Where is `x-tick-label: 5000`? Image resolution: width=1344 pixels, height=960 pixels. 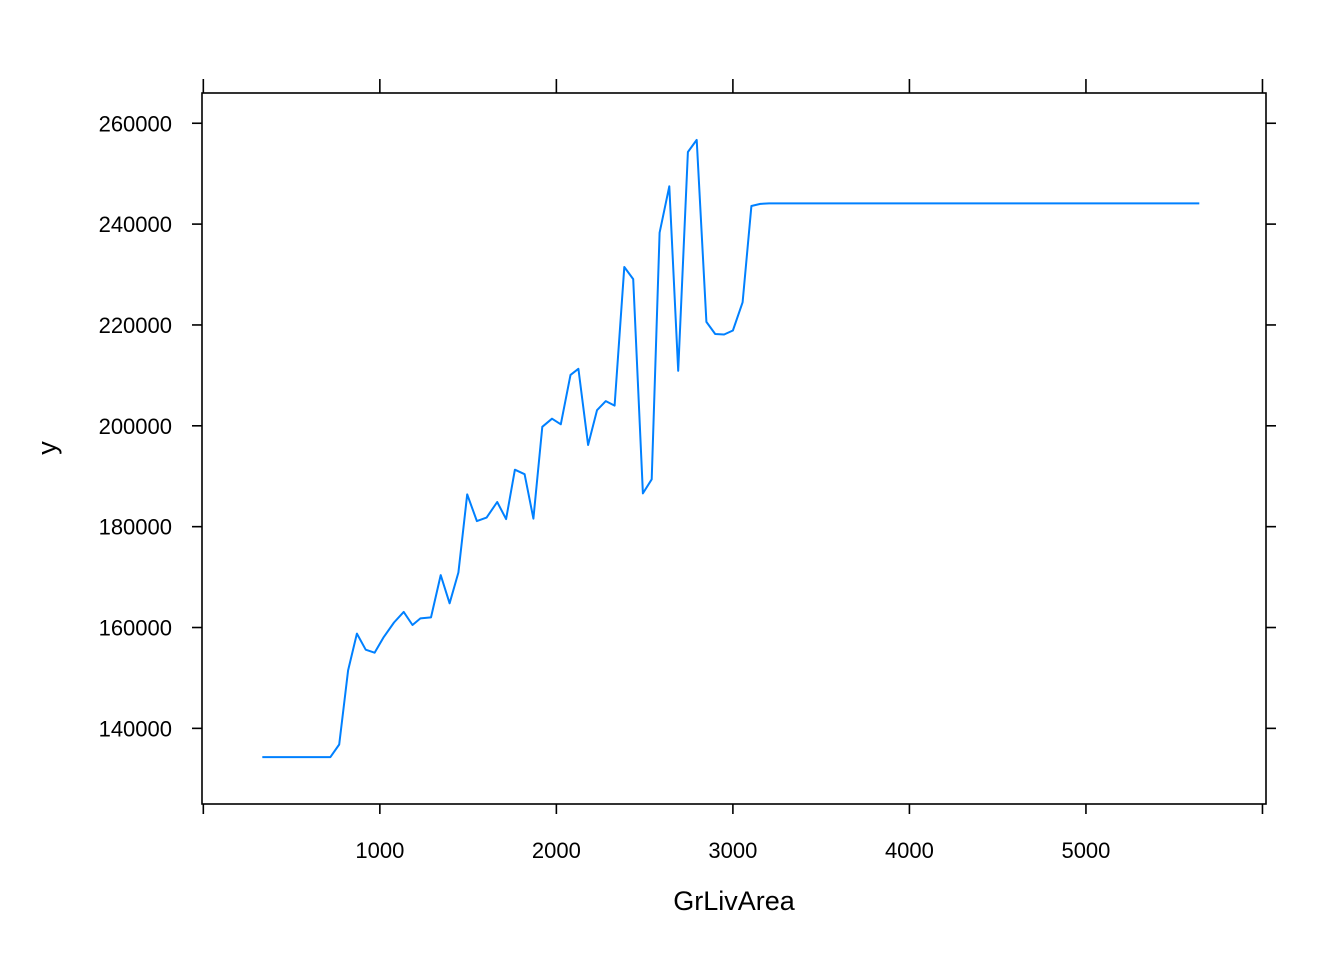
x-tick-label: 5000 is located at coordinates (1085, 850).